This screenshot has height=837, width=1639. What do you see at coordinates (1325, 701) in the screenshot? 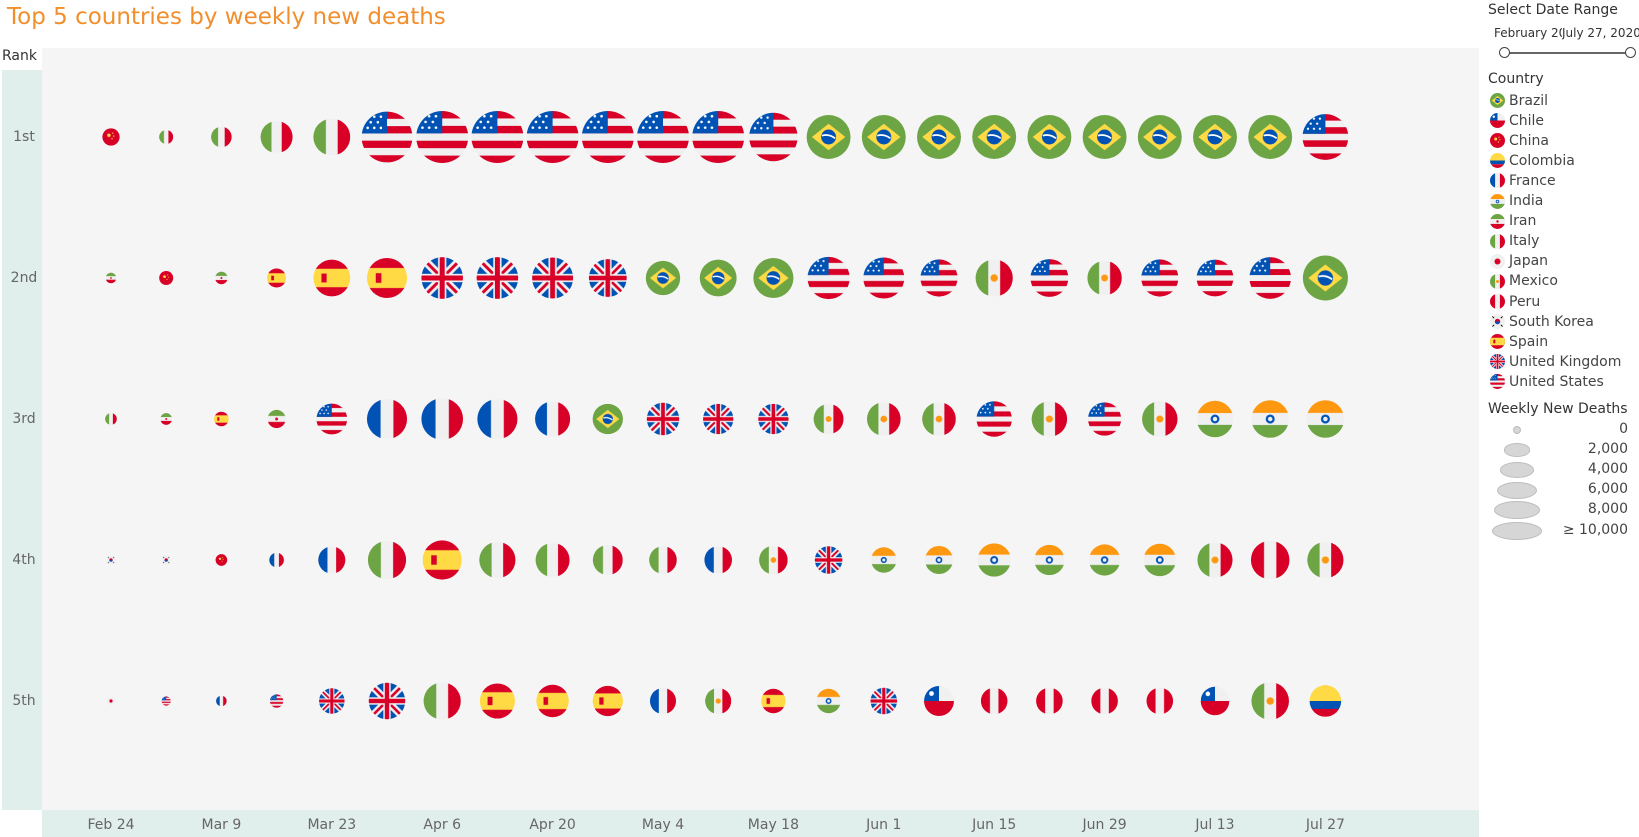
I see `flag-mark-colombia` at bounding box center [1325, 701].